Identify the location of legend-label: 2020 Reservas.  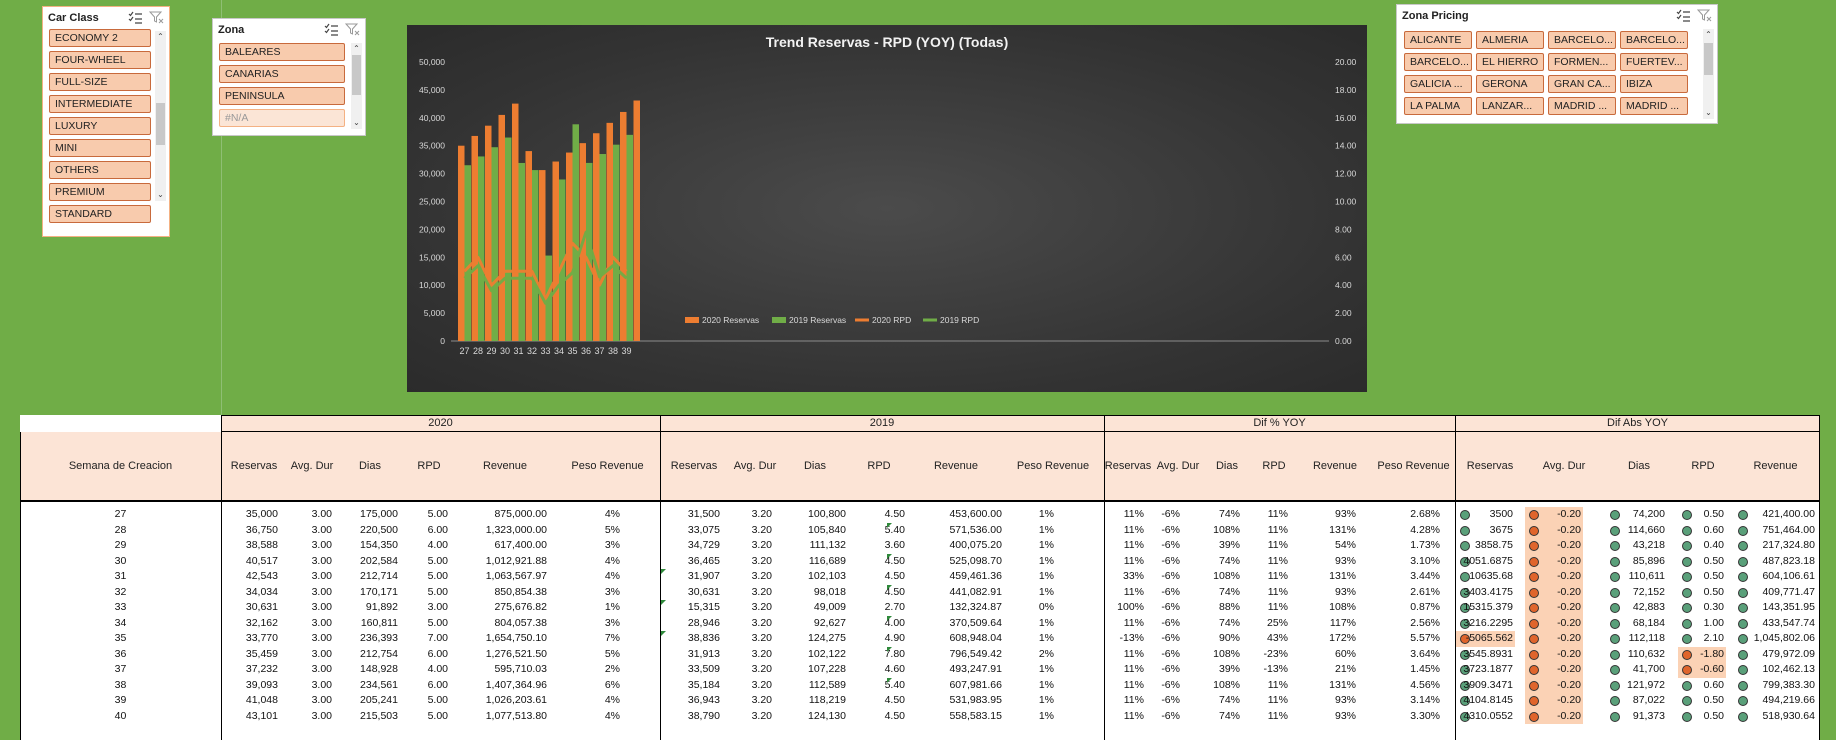
(730, 320).